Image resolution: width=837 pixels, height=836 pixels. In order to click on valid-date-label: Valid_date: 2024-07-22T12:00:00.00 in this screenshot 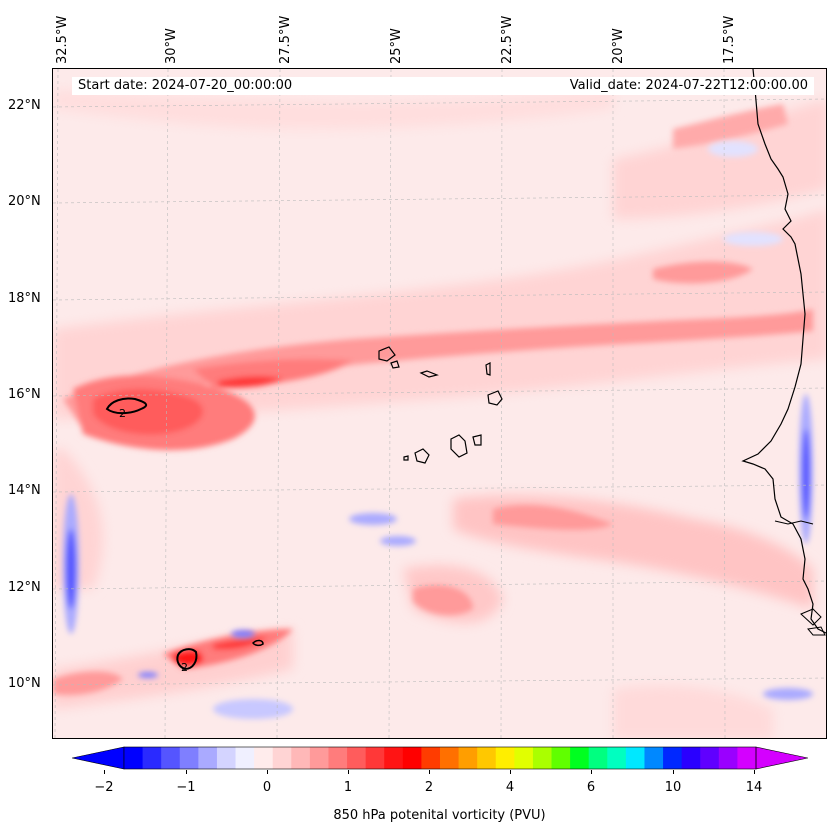, I will do `click(674, 86)`.